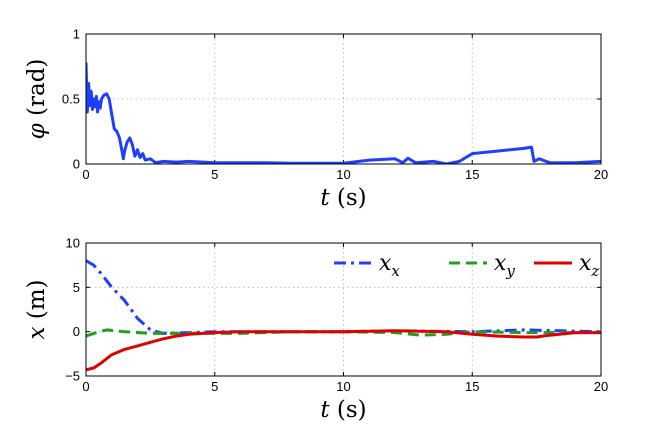 The width and height of the screenshot is (664, 443). Describe the element at coordinates (510, 271) in the screenshot. I see `legend-label-subscript: y` at that location.